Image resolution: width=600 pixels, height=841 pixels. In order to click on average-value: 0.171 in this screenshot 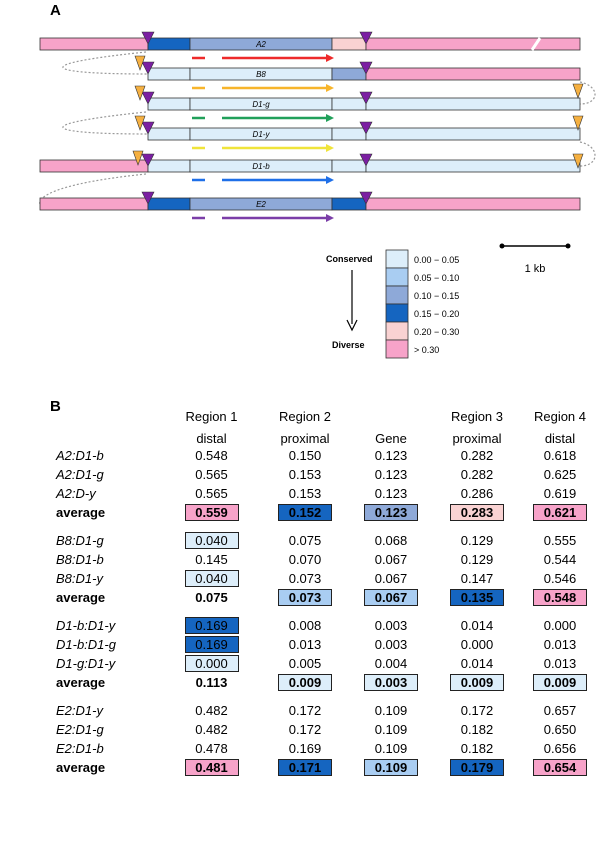, I will do `click(305, 767)`.